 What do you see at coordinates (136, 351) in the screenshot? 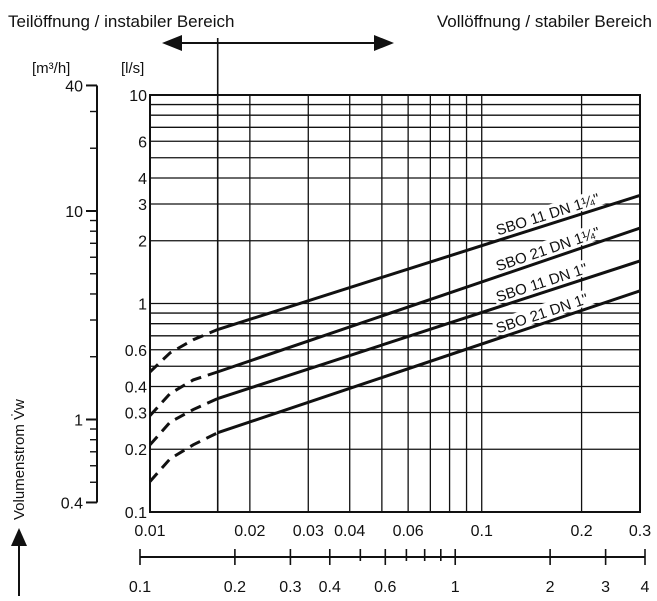
I see `y-tick-label-ls: 0.6` at bounding box center [136, 351].